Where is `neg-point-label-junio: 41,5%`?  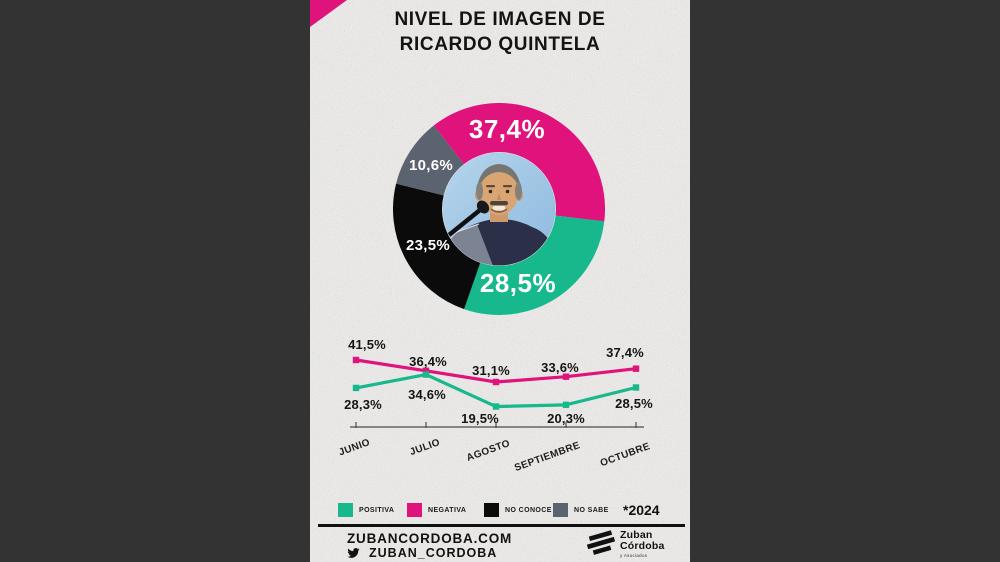
neg-point-label-junio: 41,5% is located at coordinates (367, 344).